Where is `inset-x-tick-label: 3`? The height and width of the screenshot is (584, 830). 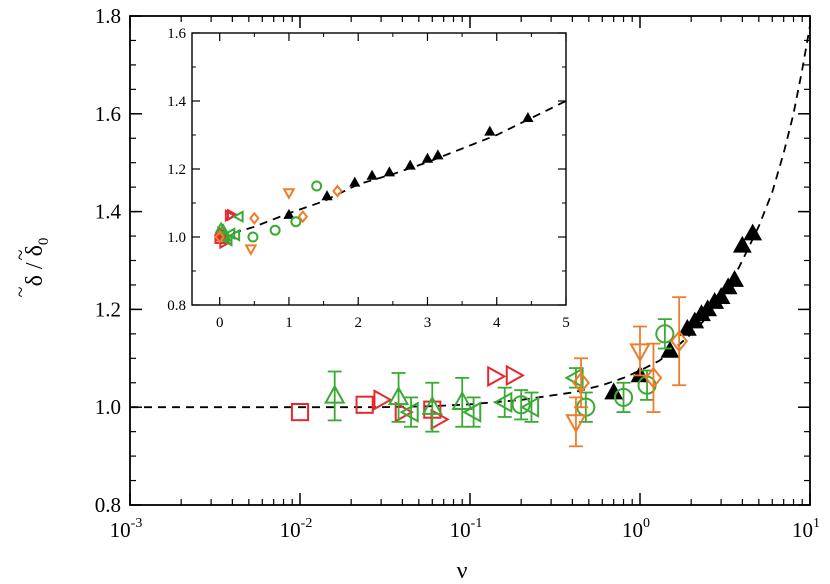
inset-x-tick-label: 3 is located at coordinates (428, 323).